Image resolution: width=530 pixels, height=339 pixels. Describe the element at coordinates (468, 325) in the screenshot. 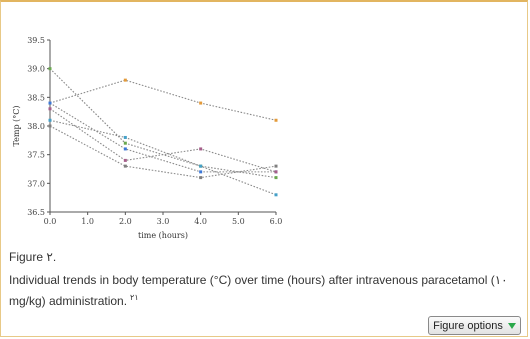

I see `figure-options-label: Figure options` at that location.